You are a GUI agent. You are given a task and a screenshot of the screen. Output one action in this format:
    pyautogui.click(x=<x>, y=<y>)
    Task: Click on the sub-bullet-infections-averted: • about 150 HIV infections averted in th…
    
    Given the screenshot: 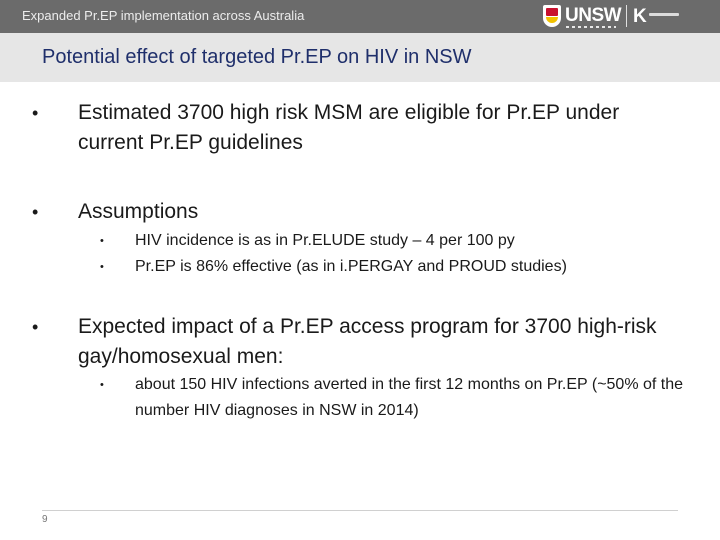 What is the action you would take?
    pyautogui.click(x=397, y=398)
    